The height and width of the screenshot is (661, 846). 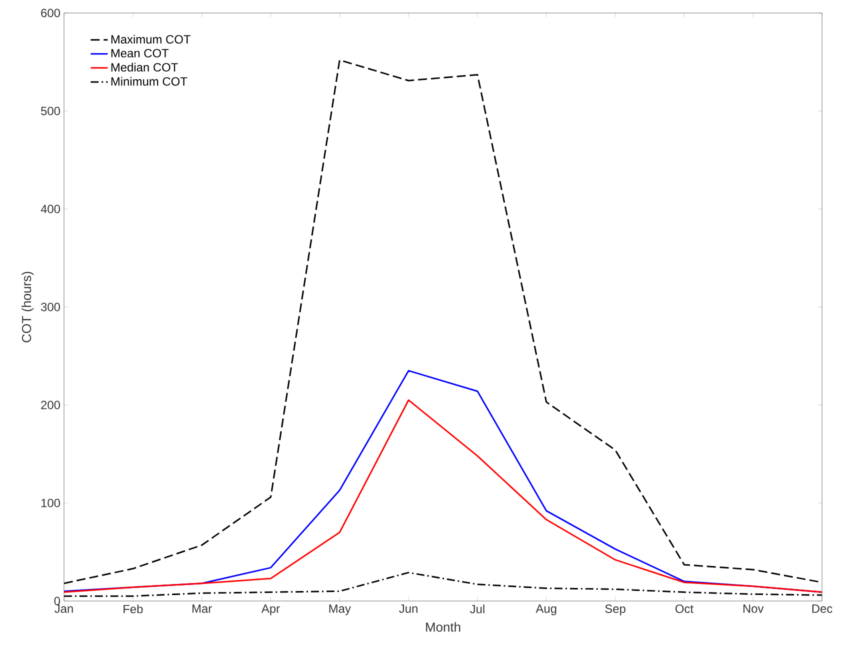 What do you see at coordinates (150, 39) in the screenshot?
I see `legend-label: Maximum COT` at bounding box center [150, 39].